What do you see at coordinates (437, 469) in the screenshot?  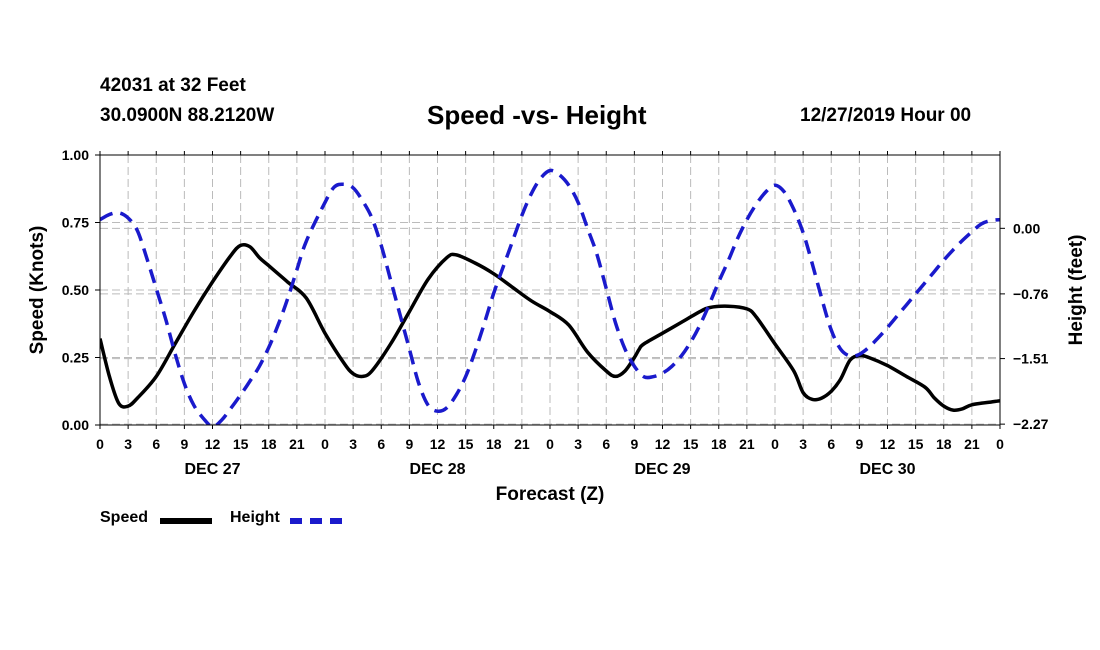 I see `day-label: DEC 28` at bounding box center [437, 469].